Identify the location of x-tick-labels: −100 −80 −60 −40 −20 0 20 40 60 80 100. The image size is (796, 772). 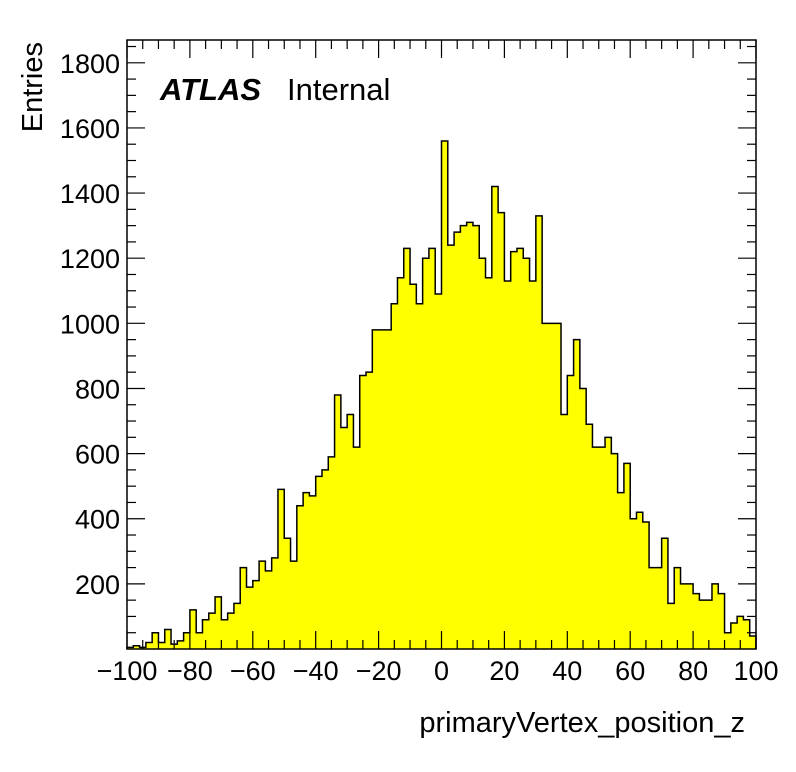
(438, 671).